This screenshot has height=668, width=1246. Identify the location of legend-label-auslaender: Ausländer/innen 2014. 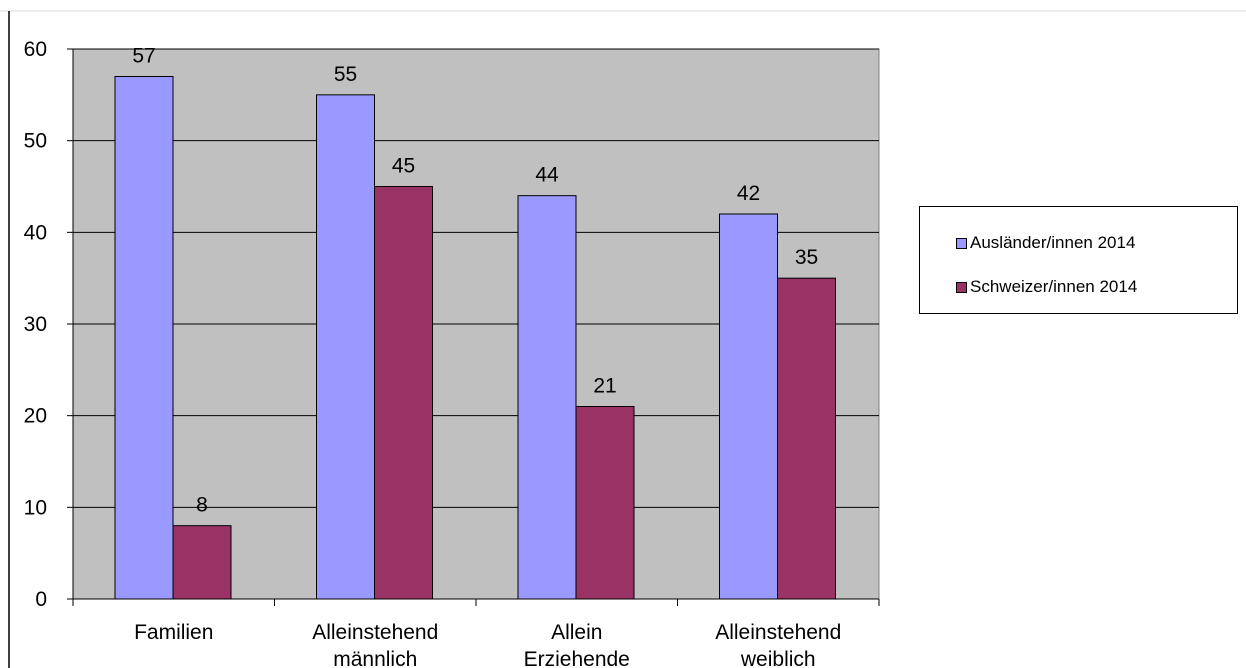
(1053, 242).